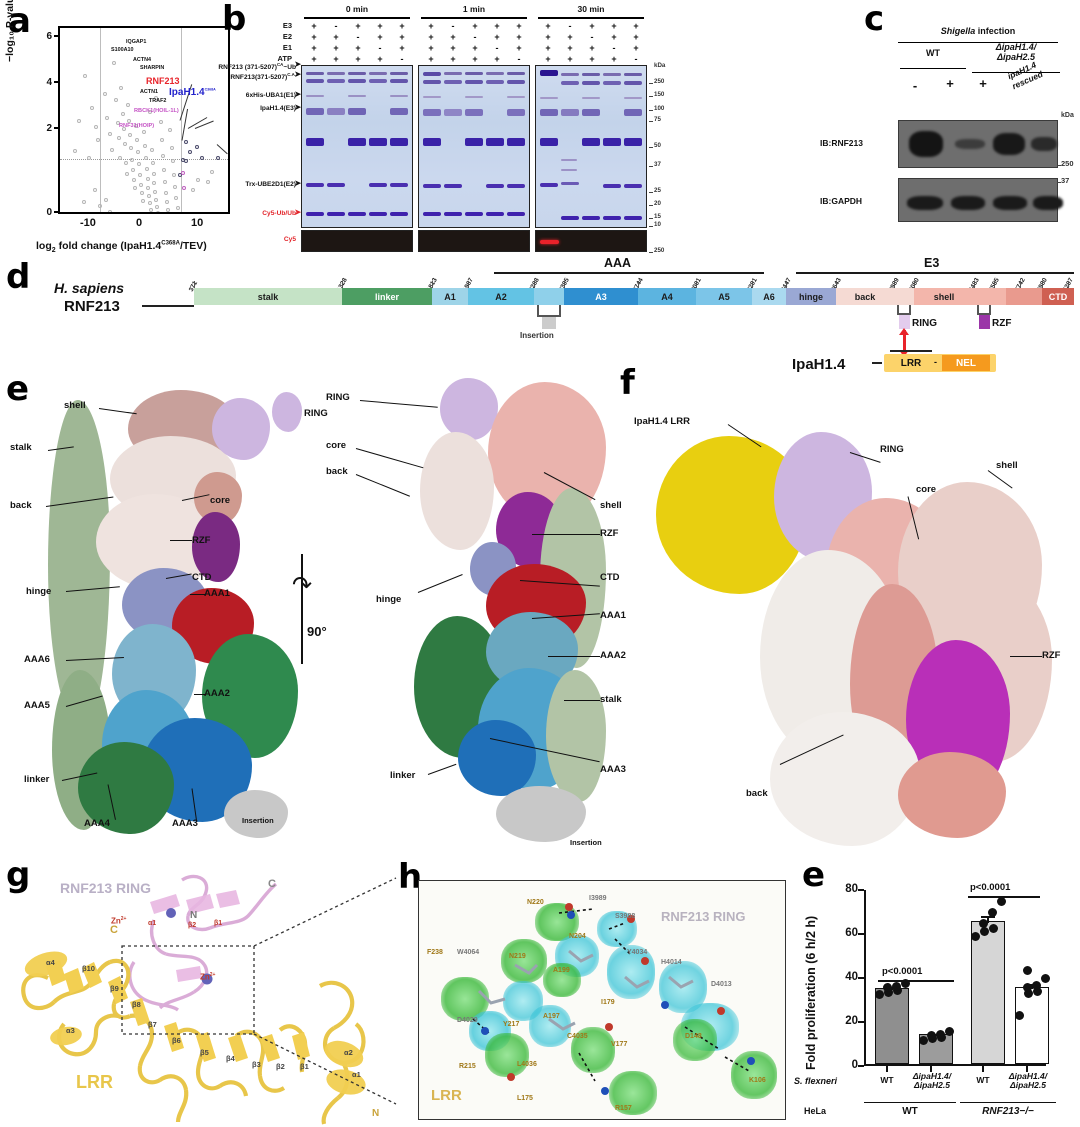 The image size is (1080, 1127). What do you see at coordinates (1016, 52) in the screenshot?
I see `blot-group-mutant: ΔipaH1.4/ΔipaH2.5` at bounding box center [1016, 52].